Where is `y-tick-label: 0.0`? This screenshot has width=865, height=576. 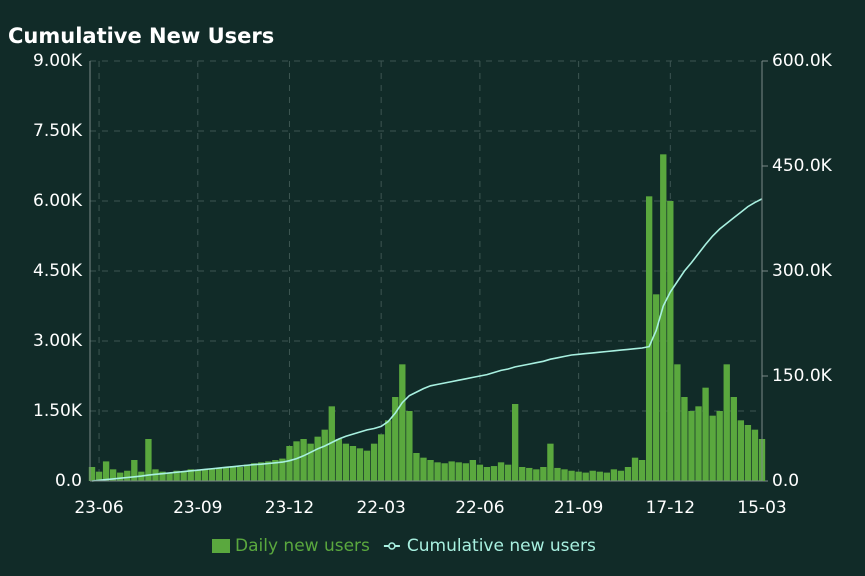
y-tick-label: 0.0 is located at coordinates (68, 481).